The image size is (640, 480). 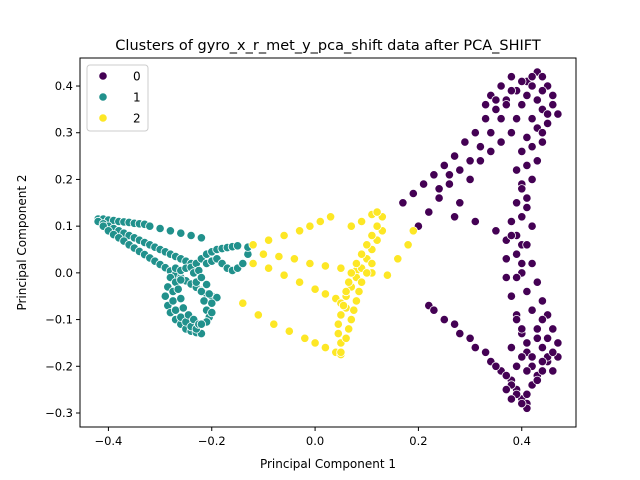 I want to click on x-tick-label: −0.4, so click(x=108, y=441).